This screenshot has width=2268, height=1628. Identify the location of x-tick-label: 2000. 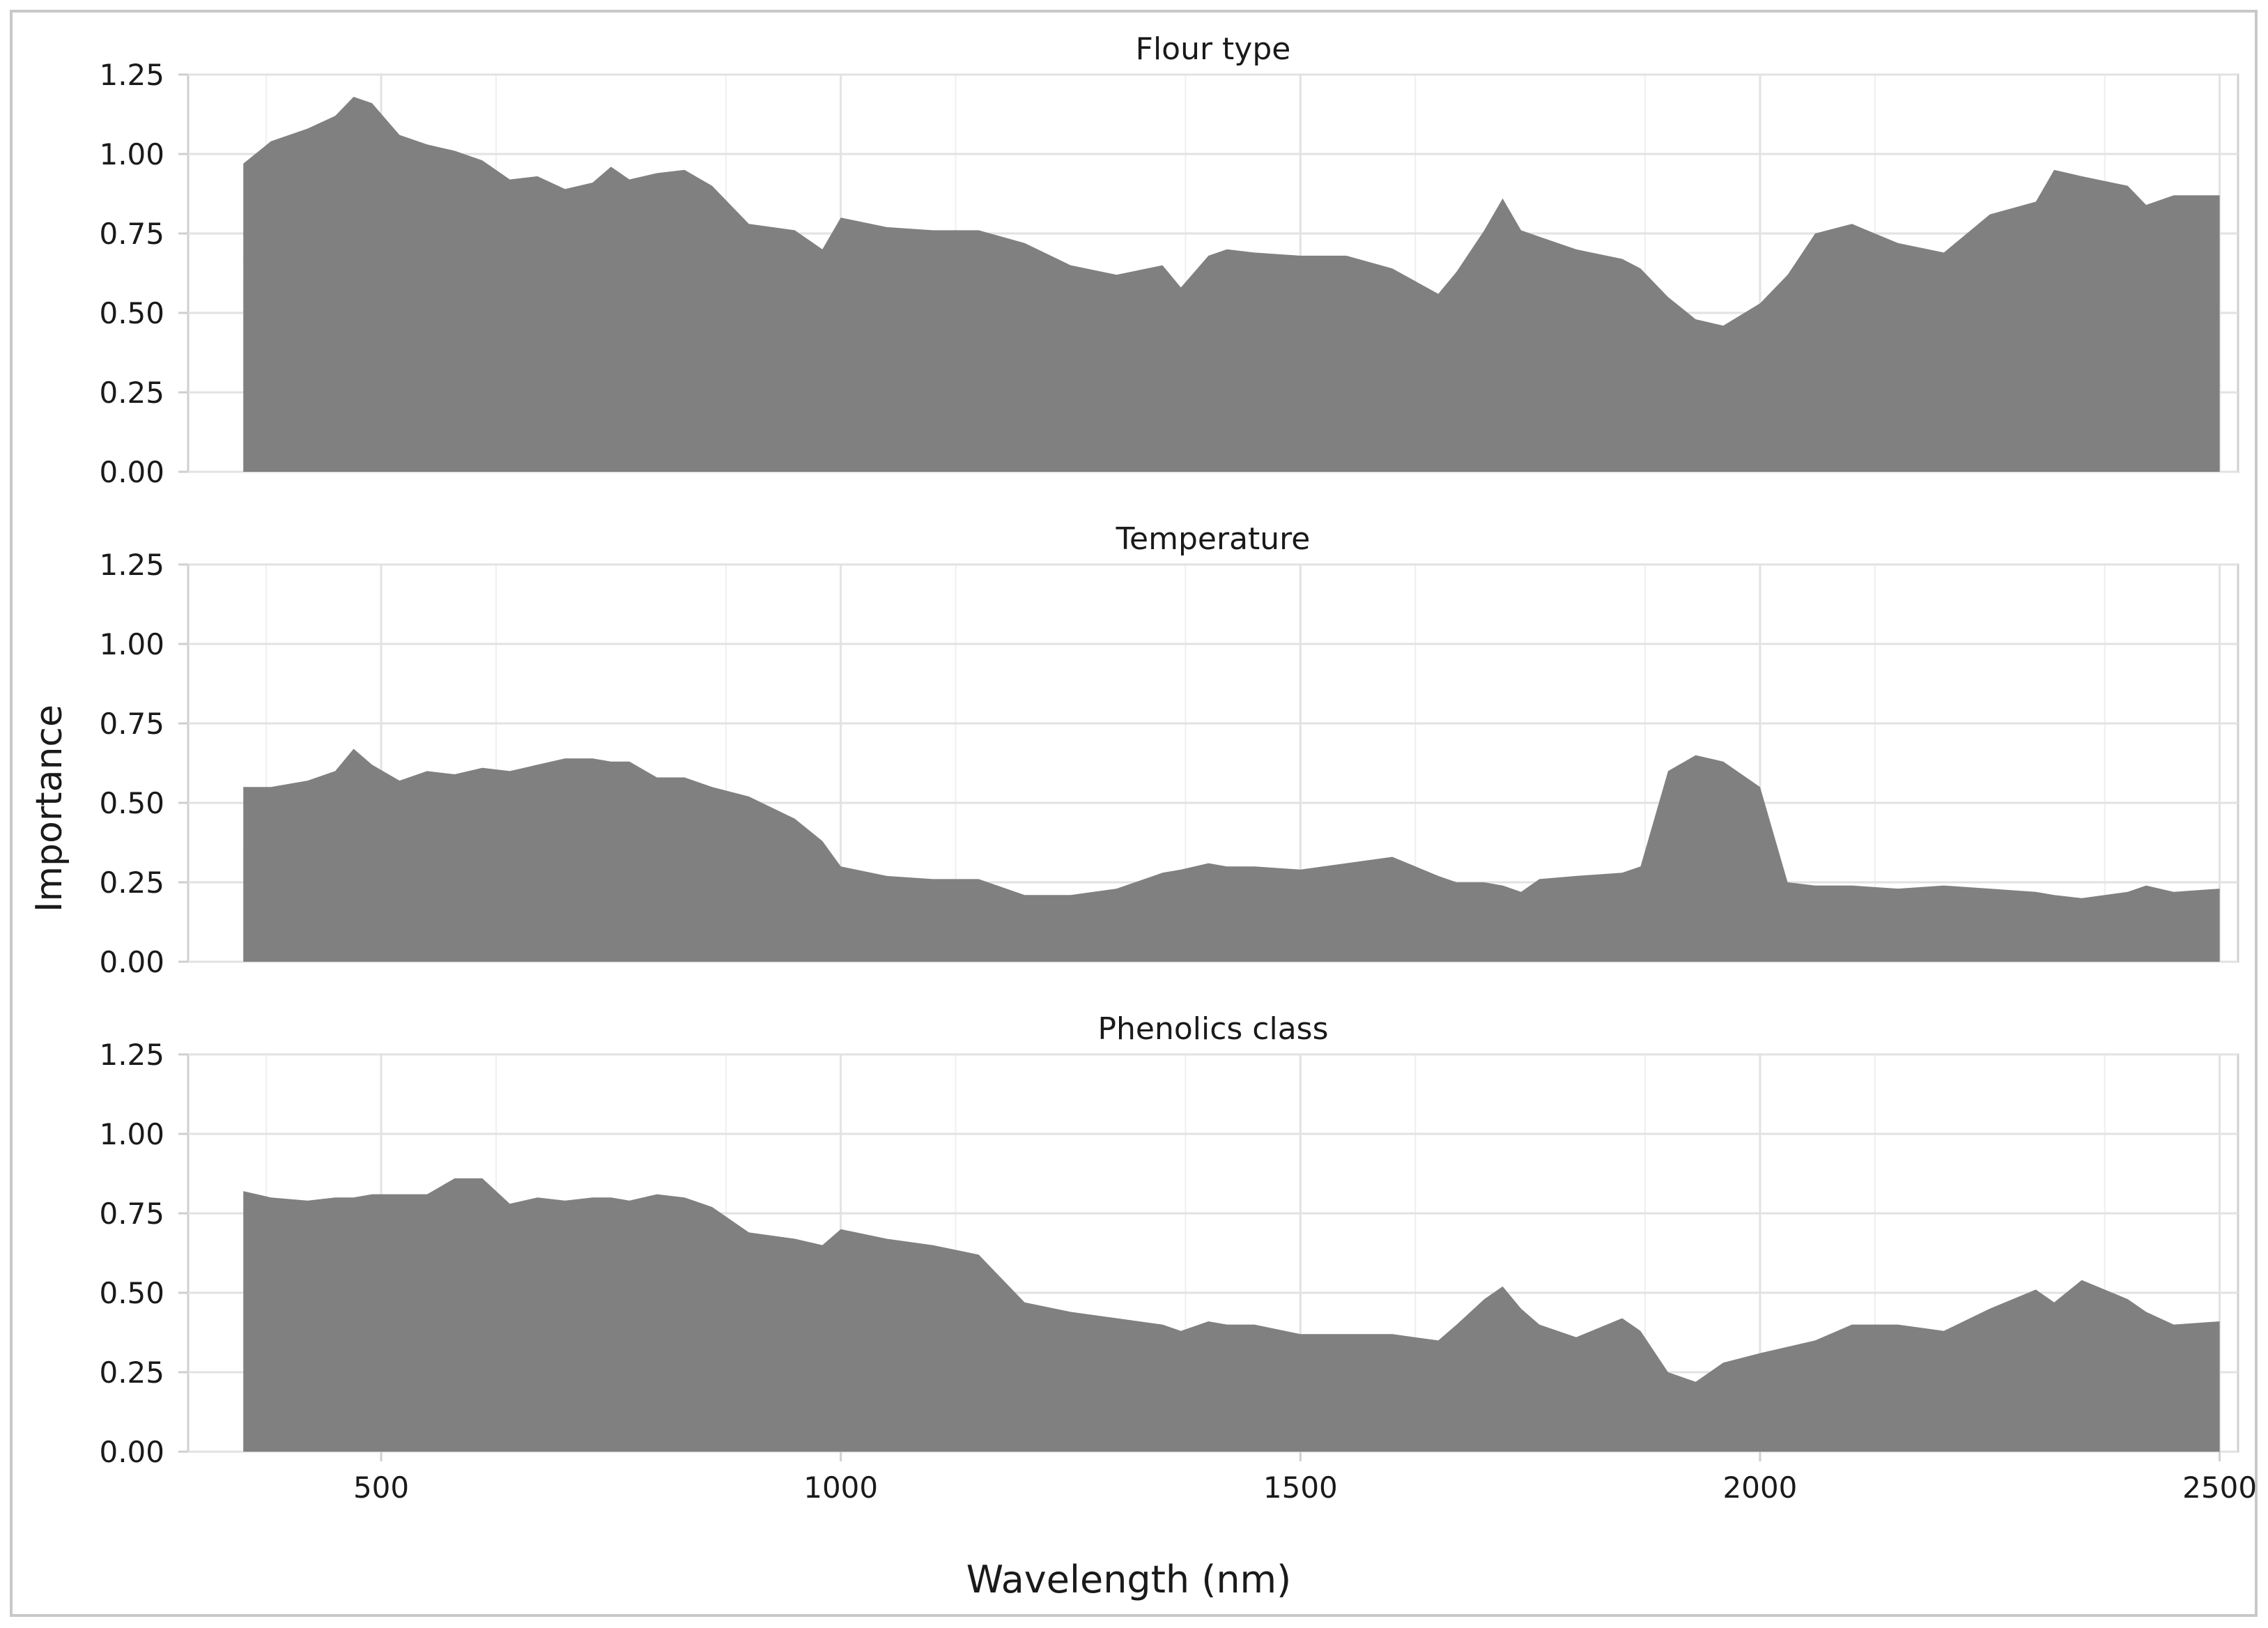
(1760, 1488).